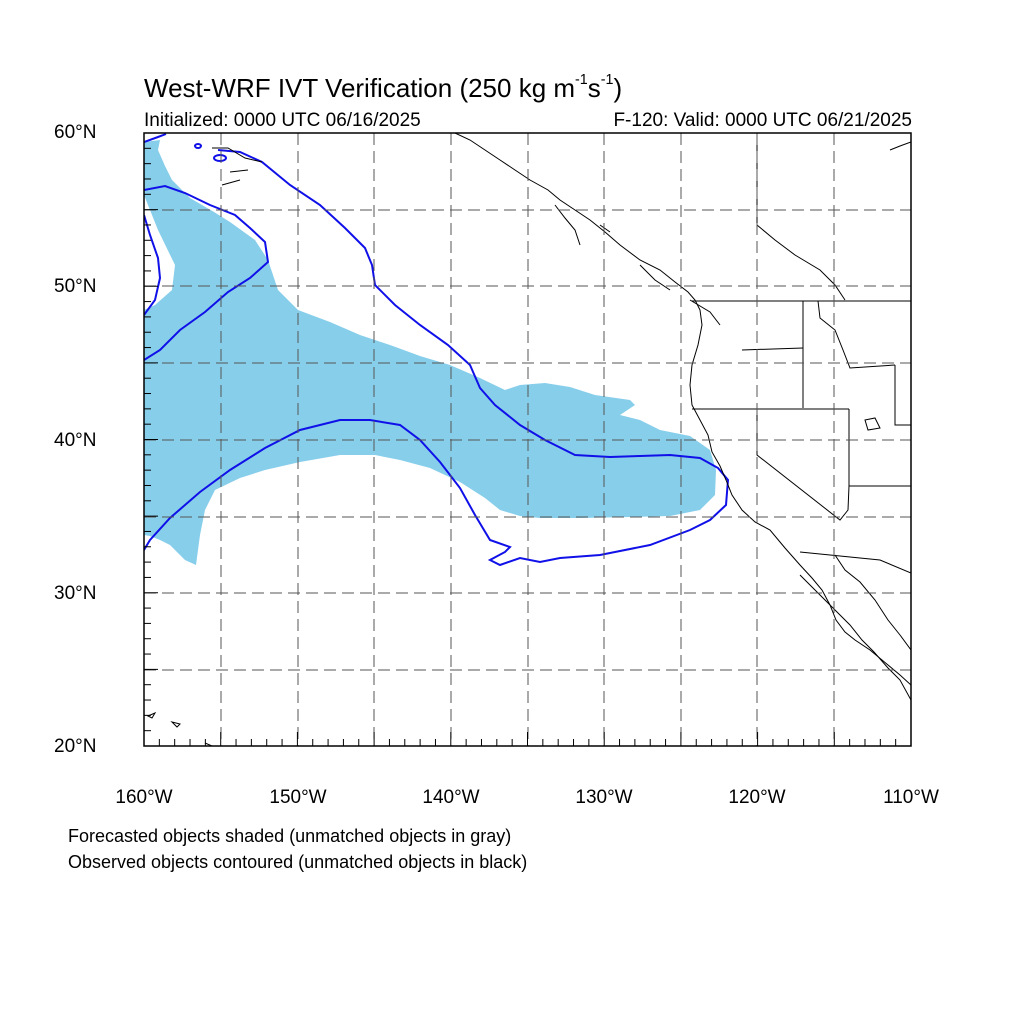 This screenshot has width=1024, height=1024. Describe the element at coordinates (801, 353) in the screenshot. I see `state-borders` at that location.